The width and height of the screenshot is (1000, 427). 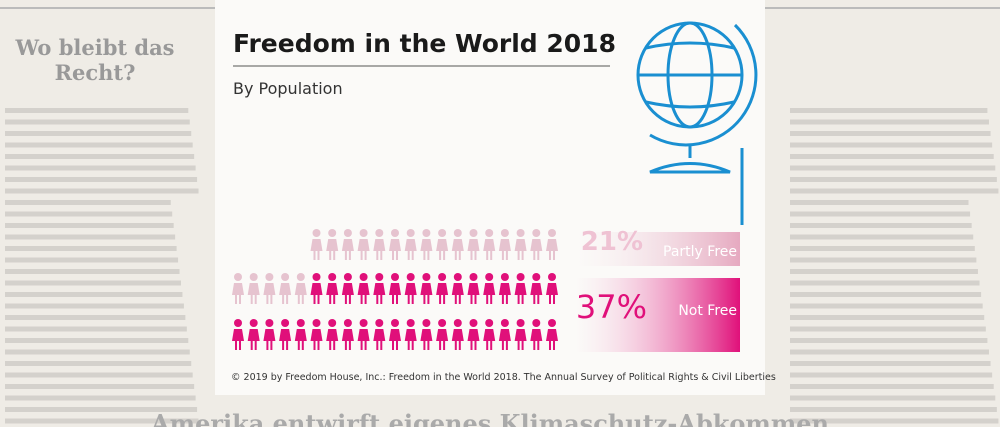 What do you see at coordinates (95, 47) in the screenshot?
I see `headline: Wo bleibt das` at bounding box center [95, 47].